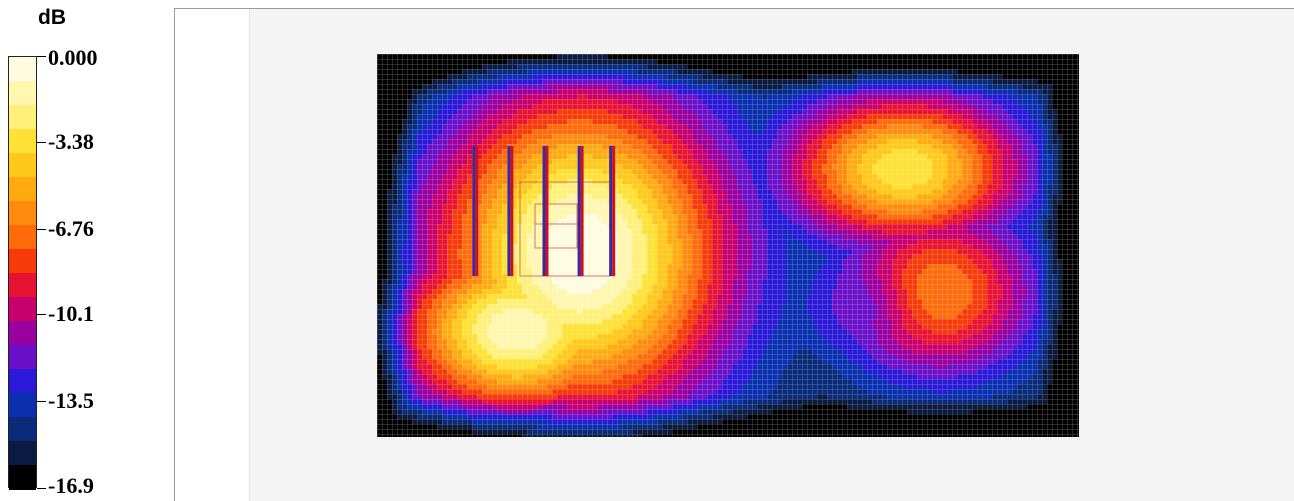  I want to click on colorbar-unit-label: dB, so click(52, 17).